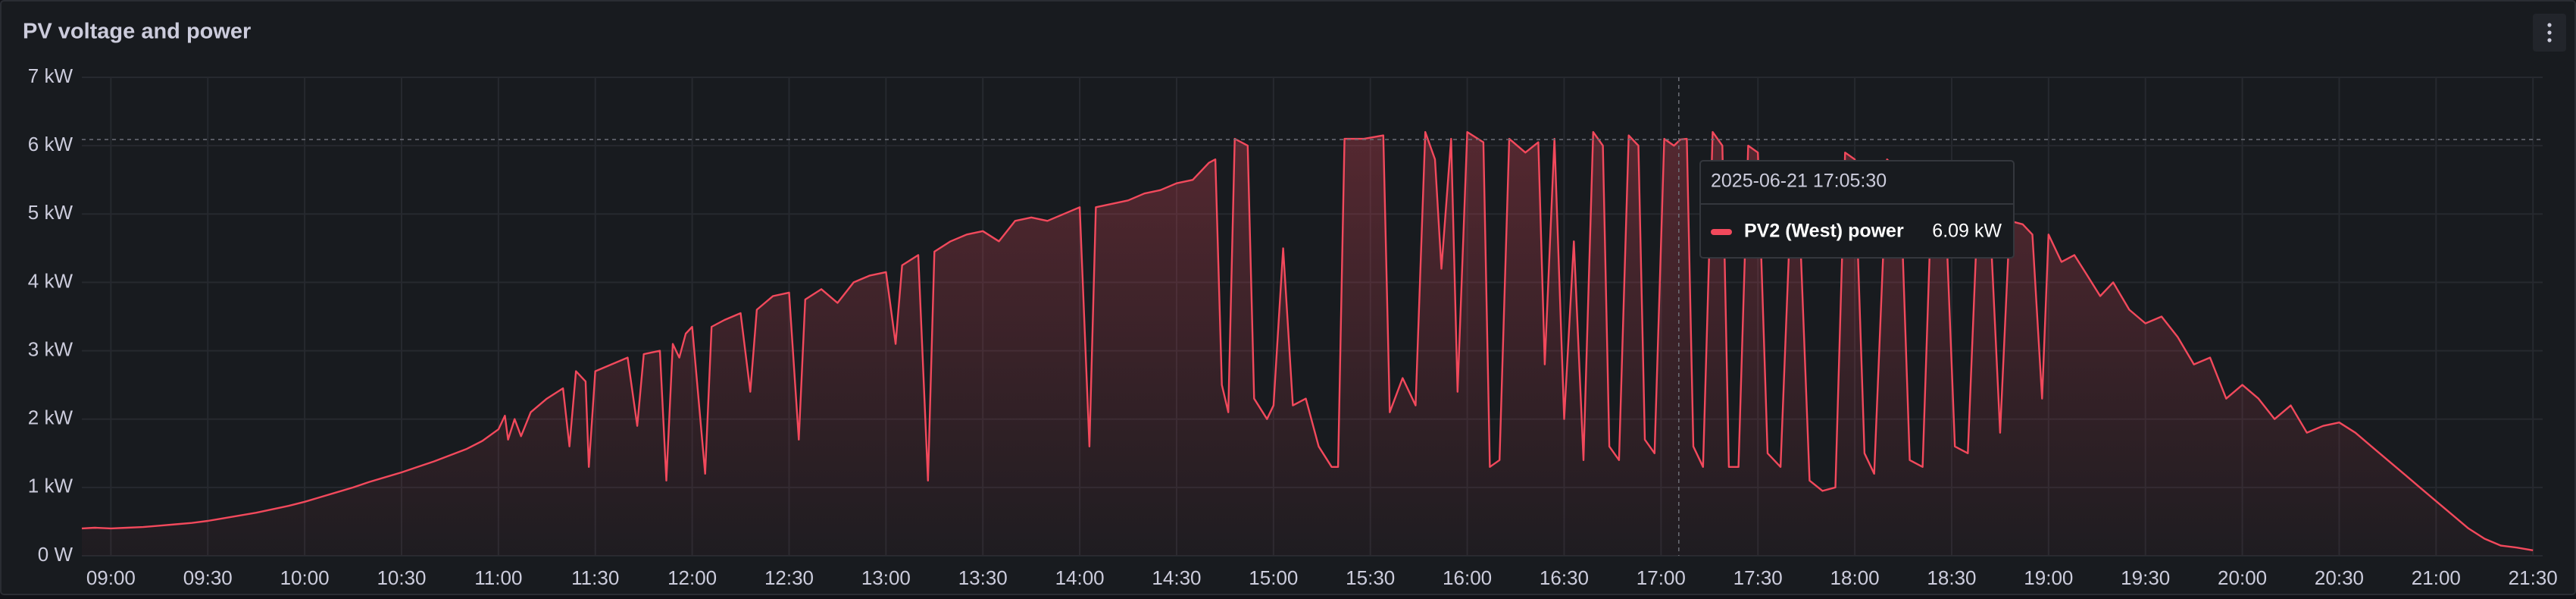  Describe the element at coordinates (1467, 578) in the screenshot. I see `x-tick-label: 16:00` at that location.